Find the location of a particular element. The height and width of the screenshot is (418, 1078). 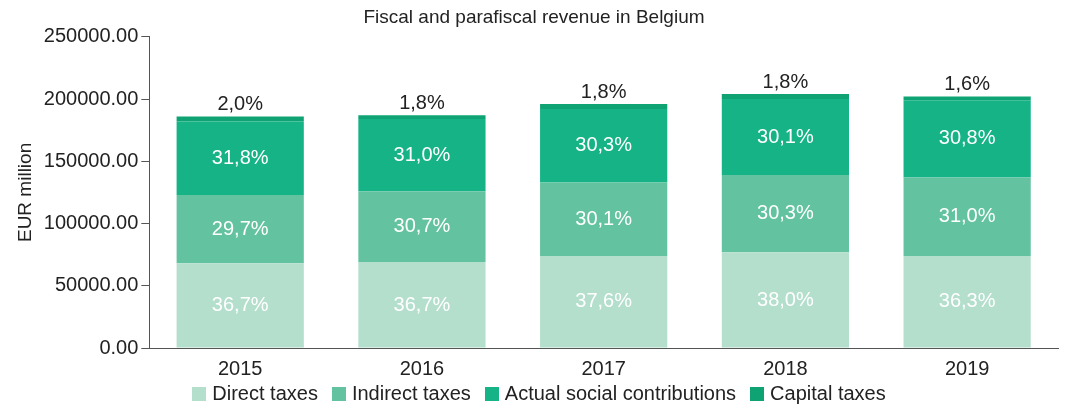

legend-label: Capital taxes is located at coordinates (828, 393).